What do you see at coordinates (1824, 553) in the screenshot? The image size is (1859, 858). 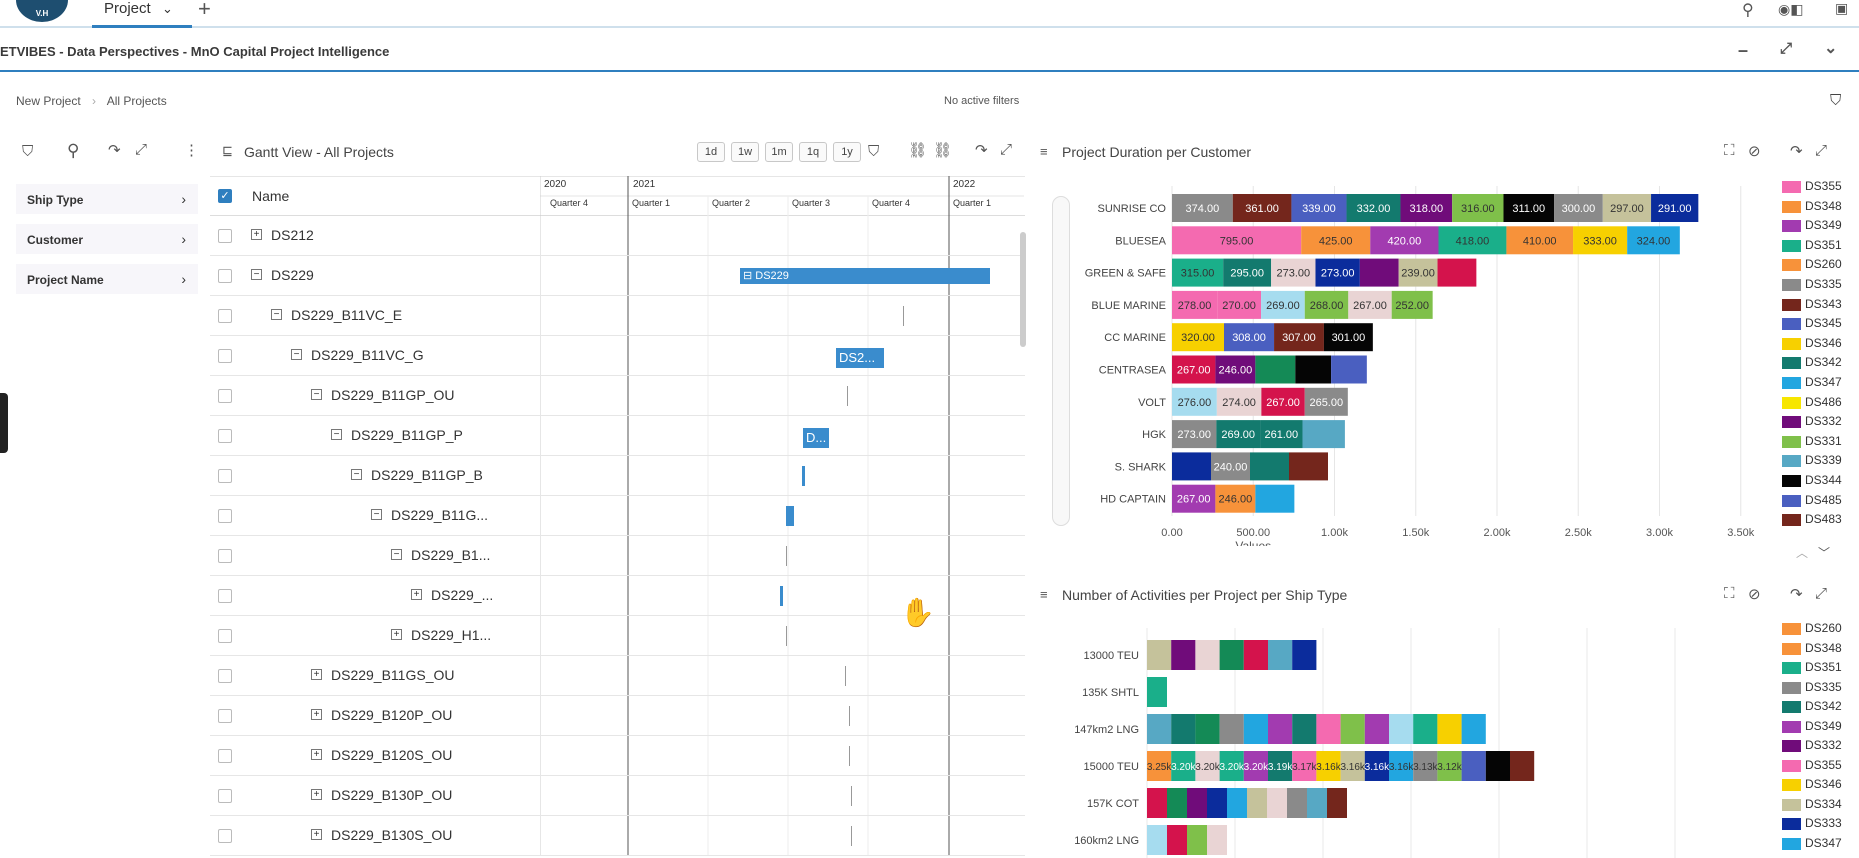 I see `chart1-legend-down-icon: ﹀` at bounding box center [1824, 553].